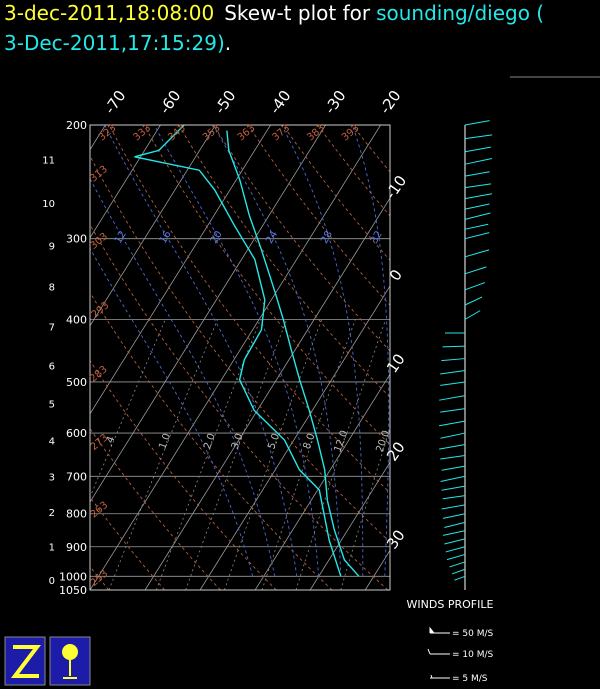 This screenshot has width=600, height=689. Describe the element at coordinates (225, 102) in the screenshot. I see `temperature-label: -50` at that location.